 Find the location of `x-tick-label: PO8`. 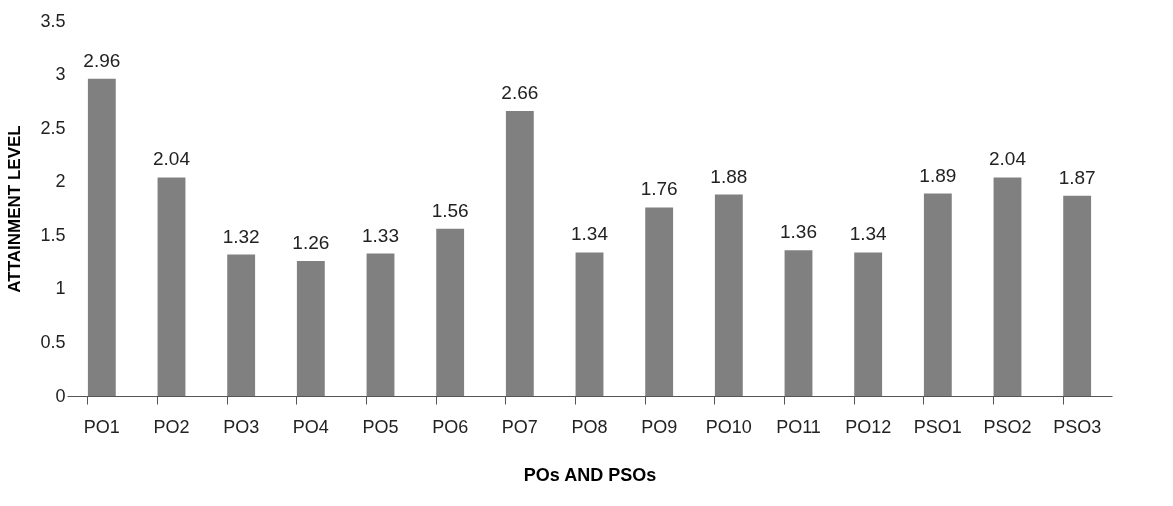

x-tick-label: PO8 is located at coordinates (589, 426).